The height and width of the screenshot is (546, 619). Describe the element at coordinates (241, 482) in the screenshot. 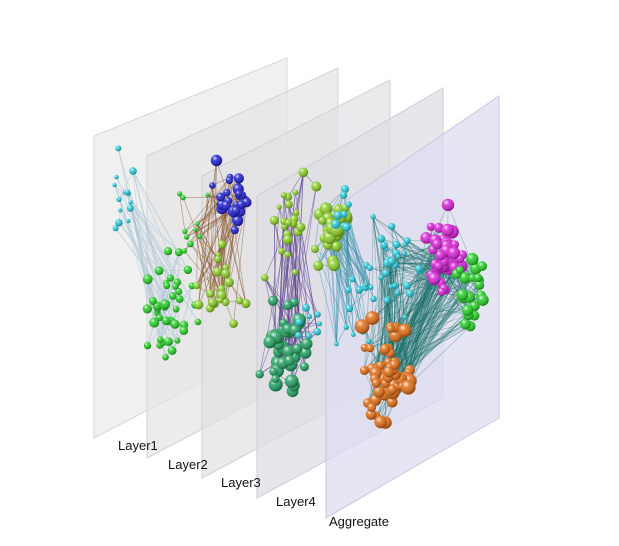

I see `layer-label-3: Layer3` at that location.